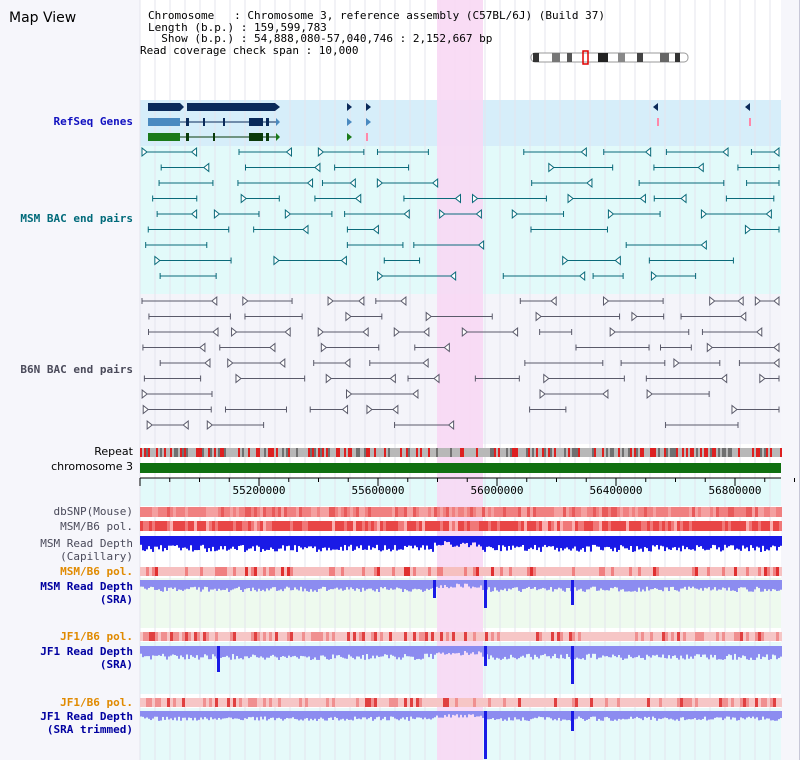  Describe the element at coordinates (449, 122) in the screenshot. I see `refseq-genes-glyphs` at that location.